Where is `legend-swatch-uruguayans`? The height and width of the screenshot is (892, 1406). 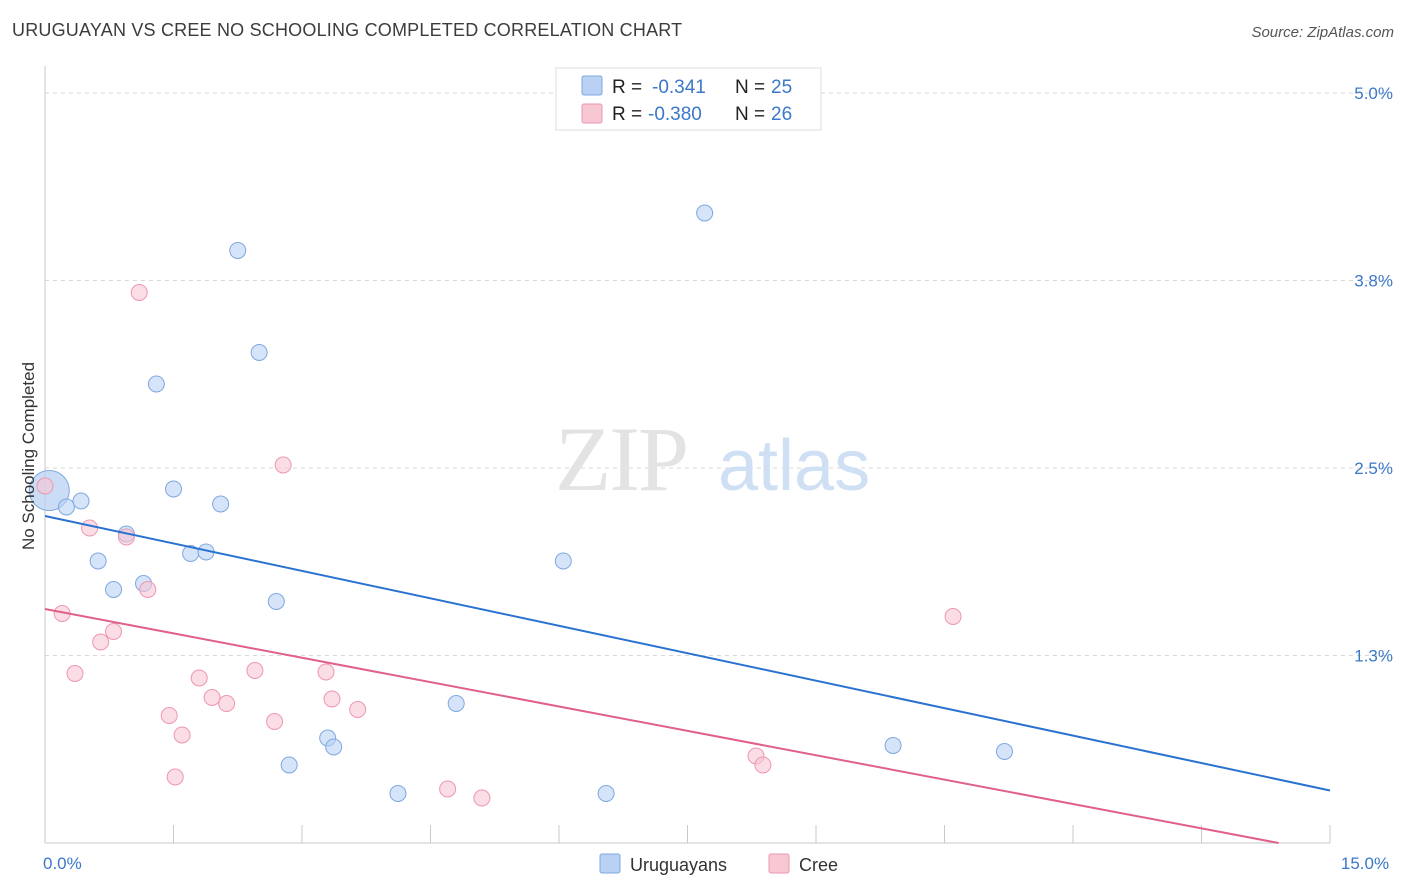 legend-swatch-uruguayans is located at coordinates (610, 863).